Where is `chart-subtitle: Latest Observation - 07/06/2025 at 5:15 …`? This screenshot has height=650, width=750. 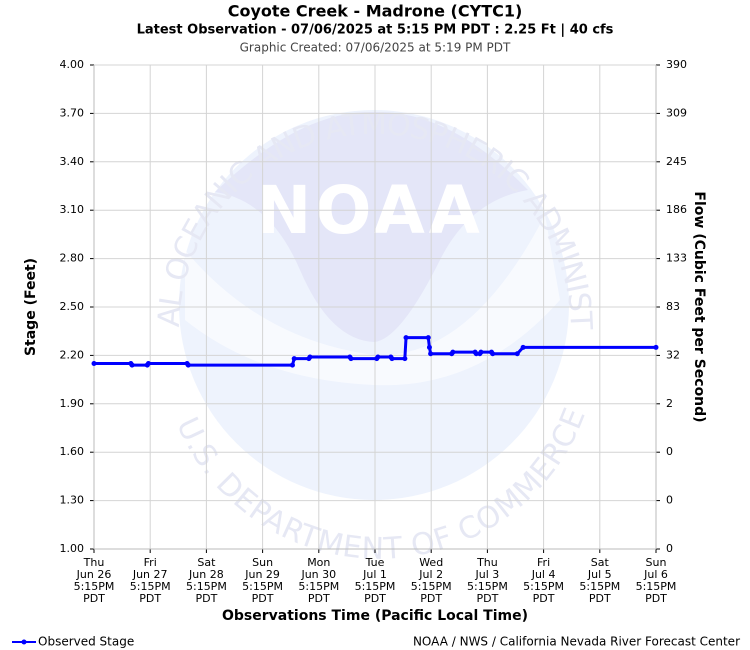
chart-subtitle: Latest Observation - 07/06/2025 at 5:15 … is located at coordinates (375, 30).